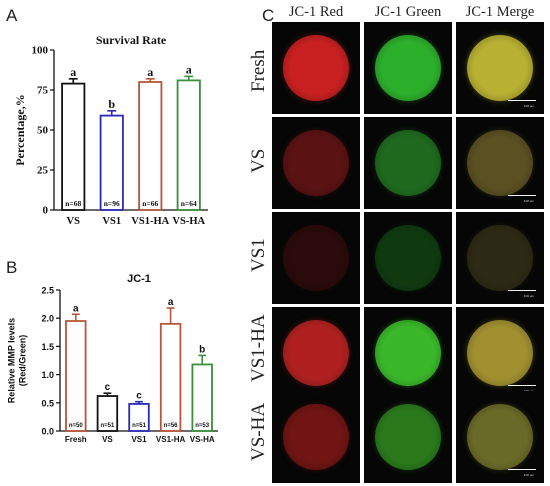 This screenshot has height=486, width=550. What do you see at coordinates (47, 375) in the screenshot?
I see `y-tick-label: 1.0` at bounding box center [47, 375].